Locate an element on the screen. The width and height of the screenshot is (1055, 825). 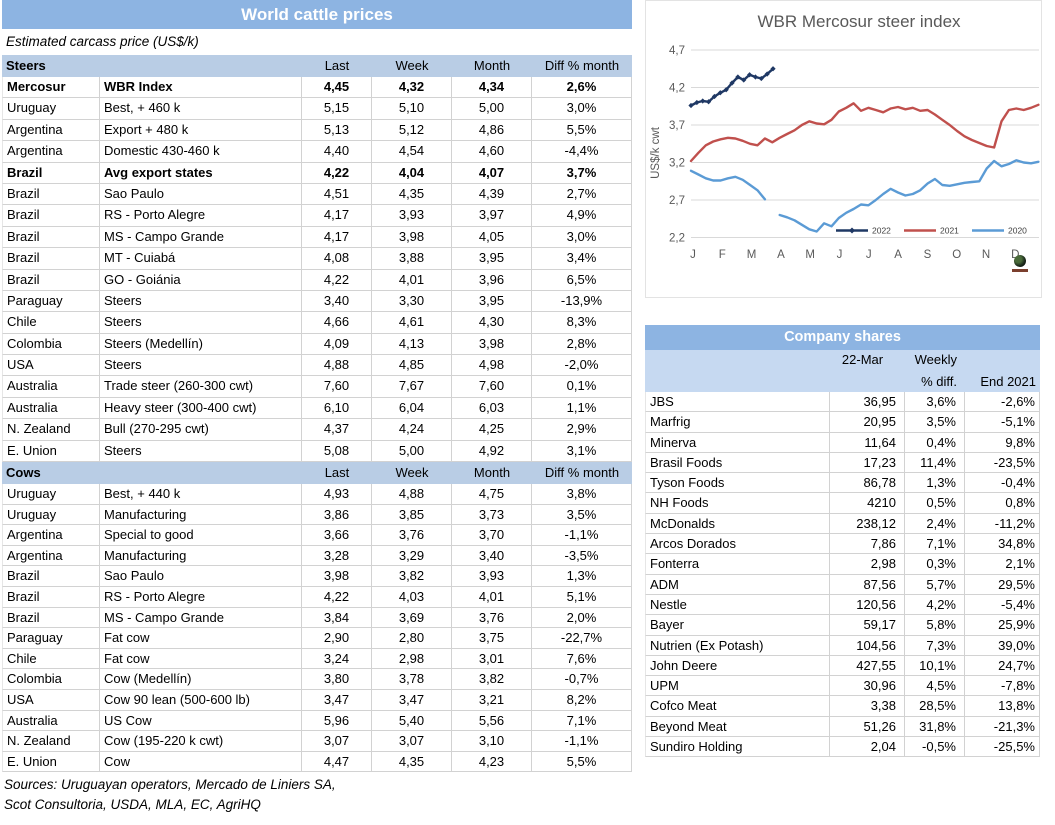
table-row: Brazil GO - Goiánia 4,22 4,01 3,96 6,5% is located at coordinates (317, 280).